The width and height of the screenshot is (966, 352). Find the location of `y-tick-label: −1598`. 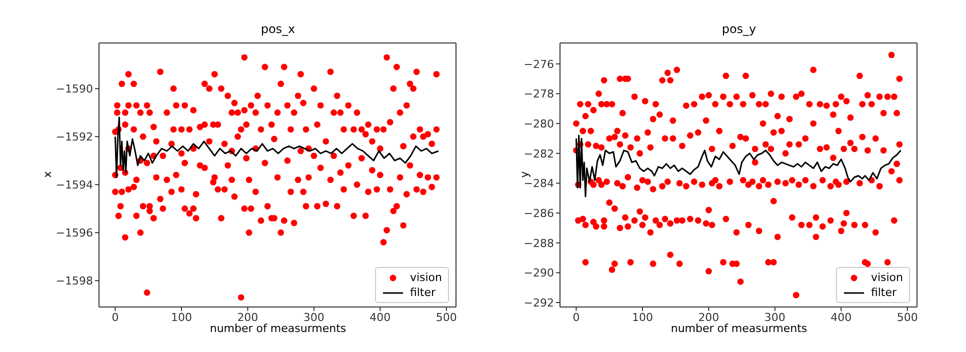

y-tick-label: −1598 is located at coordinates (74, 281).